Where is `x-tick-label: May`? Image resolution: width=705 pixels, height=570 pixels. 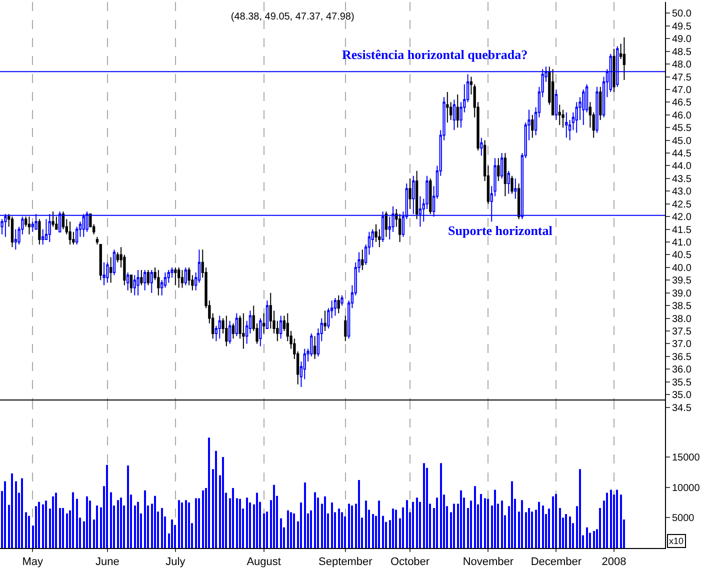
x-tick-label: May is located at coordinates (33, 562).